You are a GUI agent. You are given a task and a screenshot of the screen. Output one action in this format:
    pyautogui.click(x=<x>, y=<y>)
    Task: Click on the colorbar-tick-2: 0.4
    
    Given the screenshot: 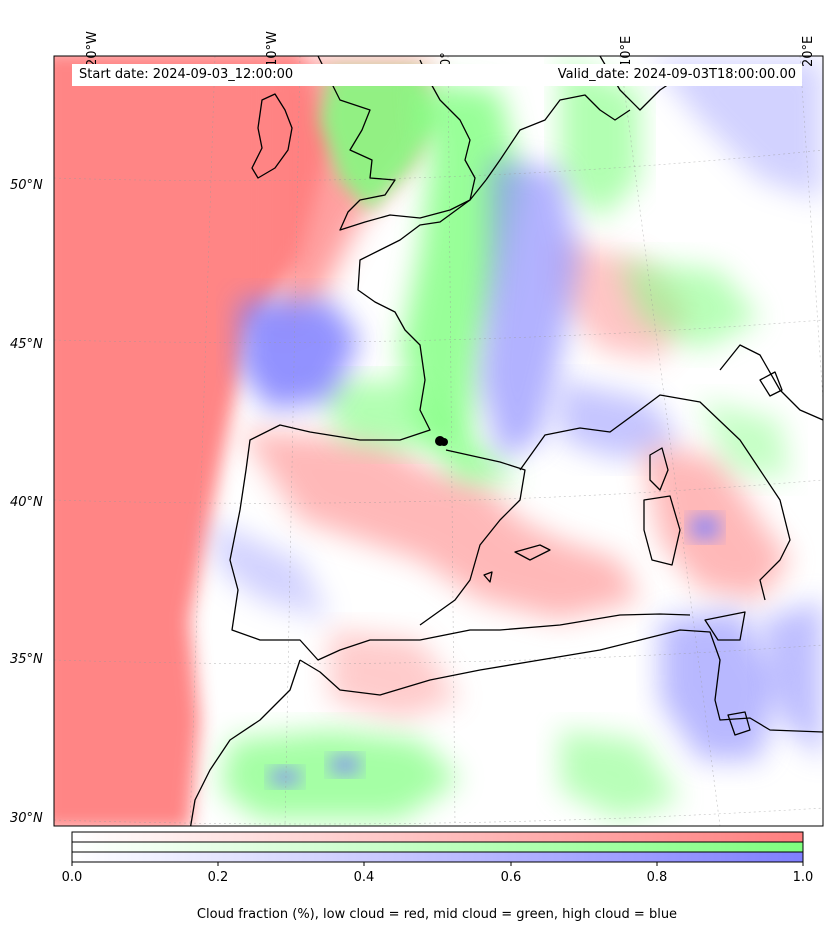 What is the action you would take?
    pyautogui.click(x=364, y=877)
    